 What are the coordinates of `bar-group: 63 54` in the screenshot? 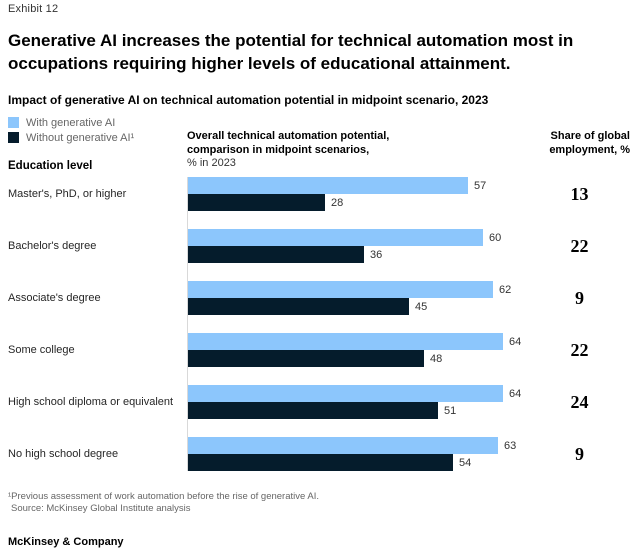 It's located at (357, 454).